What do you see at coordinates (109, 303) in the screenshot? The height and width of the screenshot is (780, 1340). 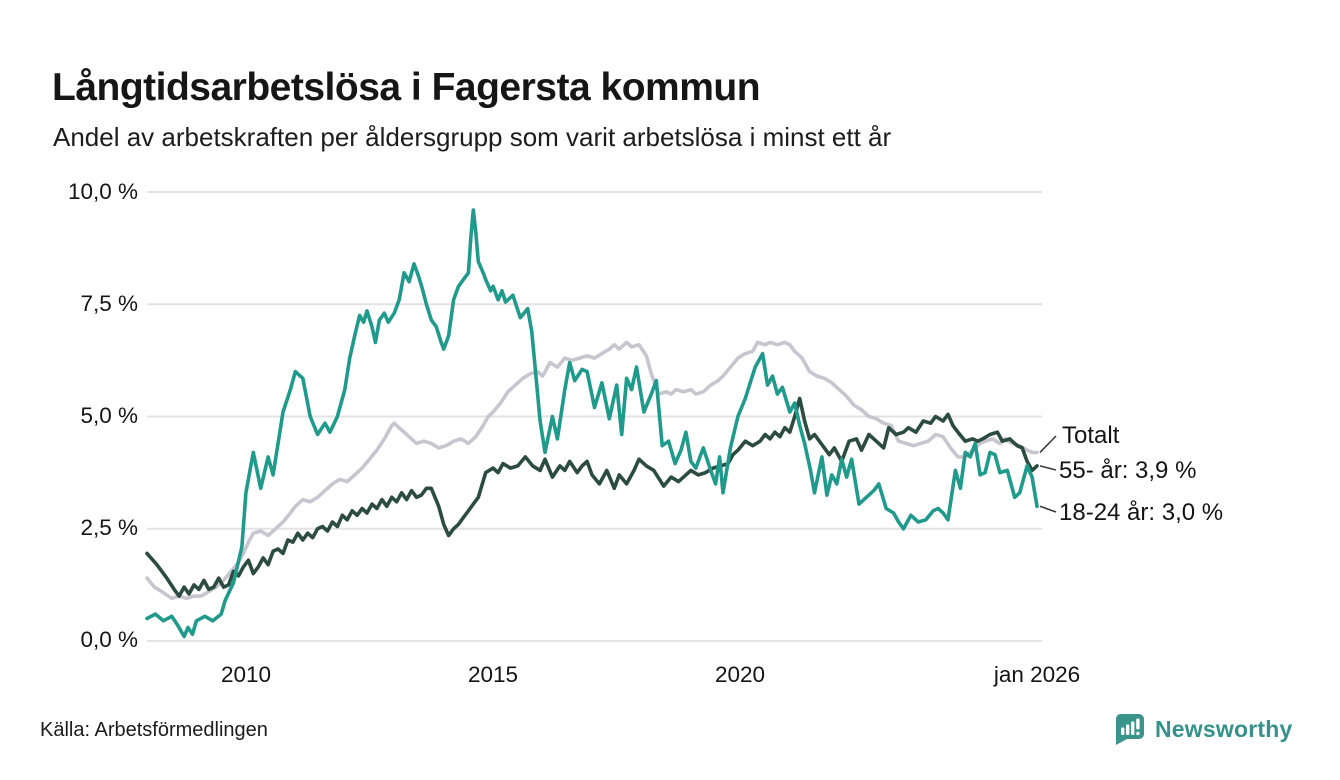 I see `y-axis-tick: 7,5 %` at bounding box center [109, 303].